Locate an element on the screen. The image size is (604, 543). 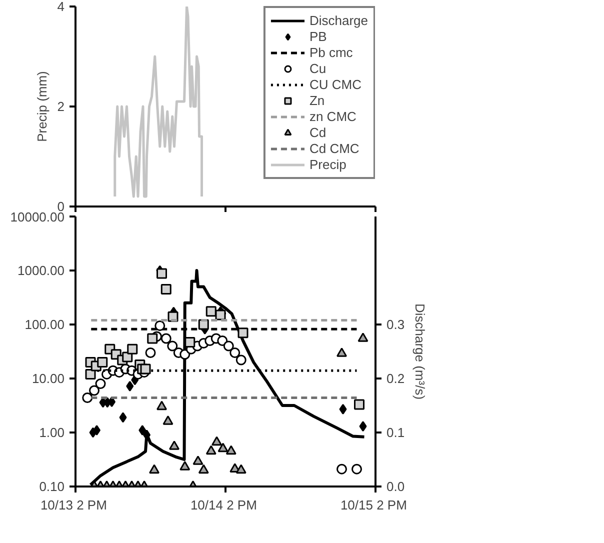
y-tick-label: 1.00 is located at coordinates (52, 432).